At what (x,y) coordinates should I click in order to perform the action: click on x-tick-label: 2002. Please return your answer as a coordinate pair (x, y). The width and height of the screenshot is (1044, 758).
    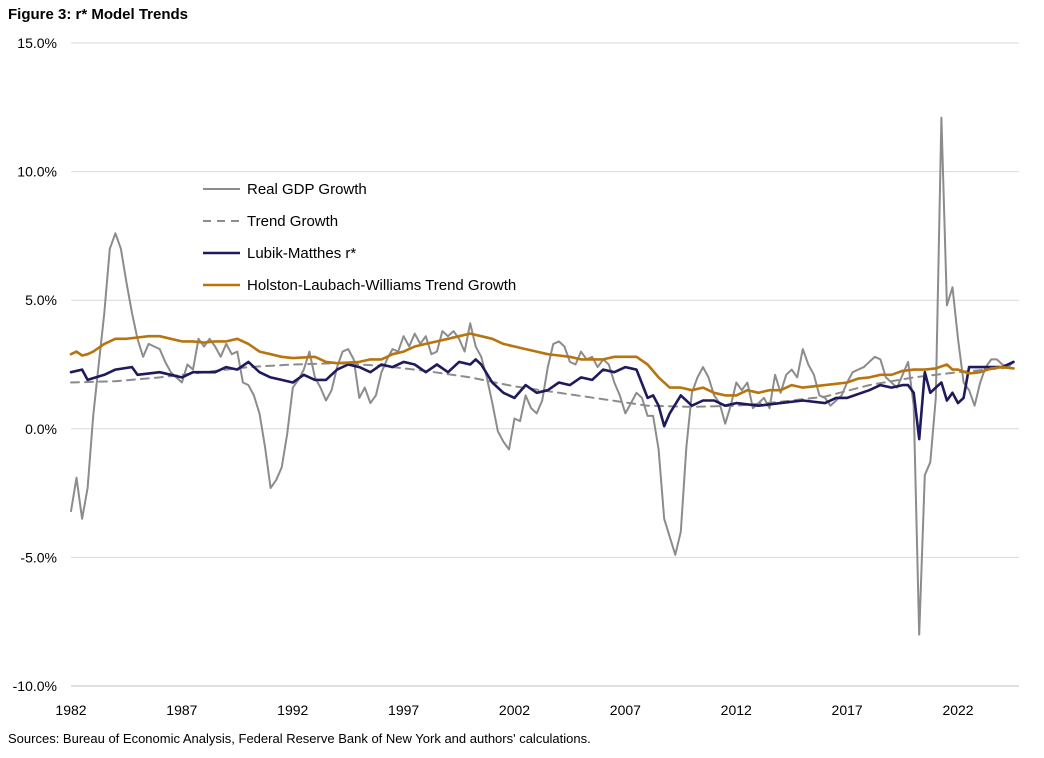
    Looking at the image, I should click on (514, 710).